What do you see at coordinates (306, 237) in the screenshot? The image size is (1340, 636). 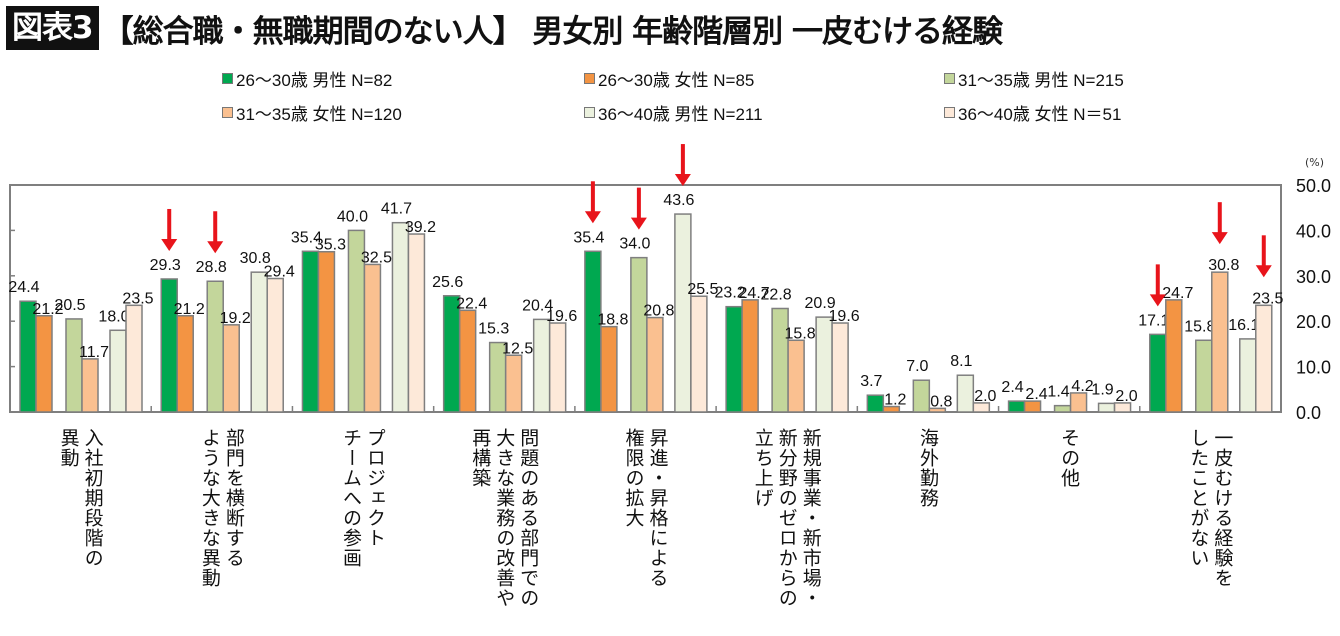 I see `data-label: 35.4` at bounding box center [306, 237].